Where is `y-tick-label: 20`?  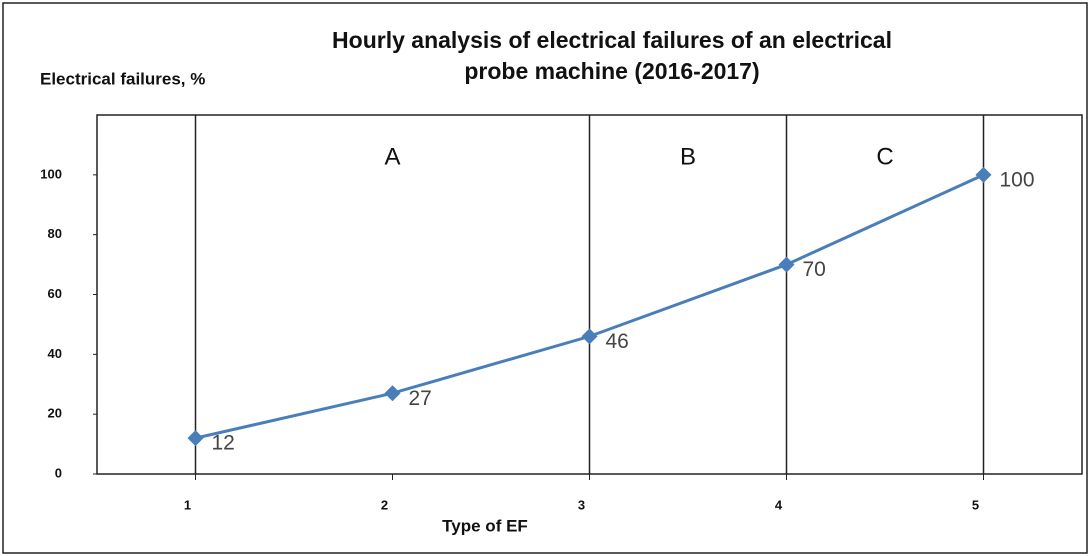
y-tick-label: 20 is located at coordinates (55, 413).